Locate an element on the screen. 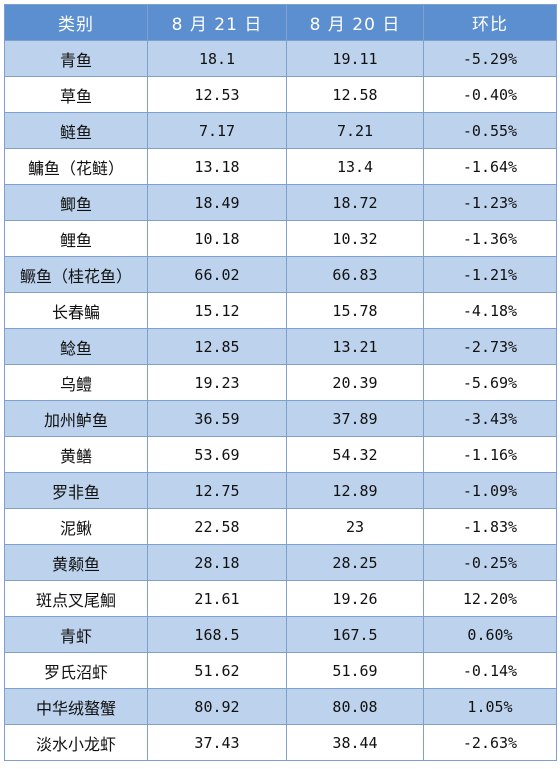 Image resolution: width=560 pixels, height=769 pixels. change-cell: -2.73% is located at coordinates (490, 346).